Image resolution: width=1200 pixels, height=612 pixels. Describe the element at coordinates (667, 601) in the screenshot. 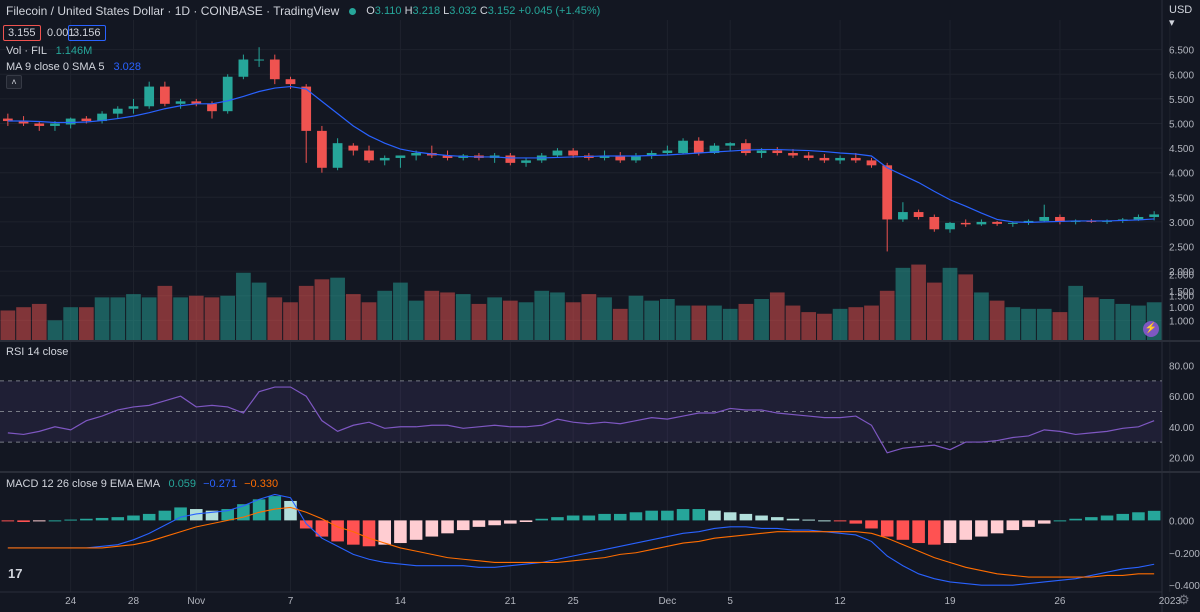

I see `time-axis-label: Dec` at that location.